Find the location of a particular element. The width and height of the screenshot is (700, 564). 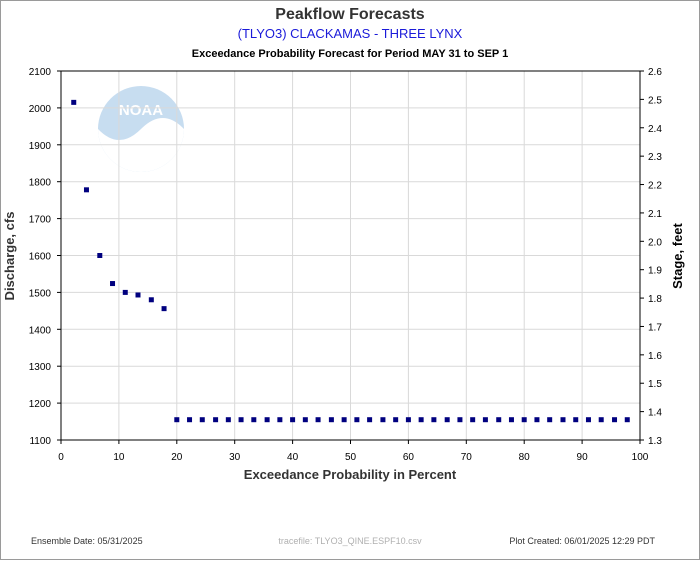

y-tick-label: 1900 is located at coordinates (40, 146).